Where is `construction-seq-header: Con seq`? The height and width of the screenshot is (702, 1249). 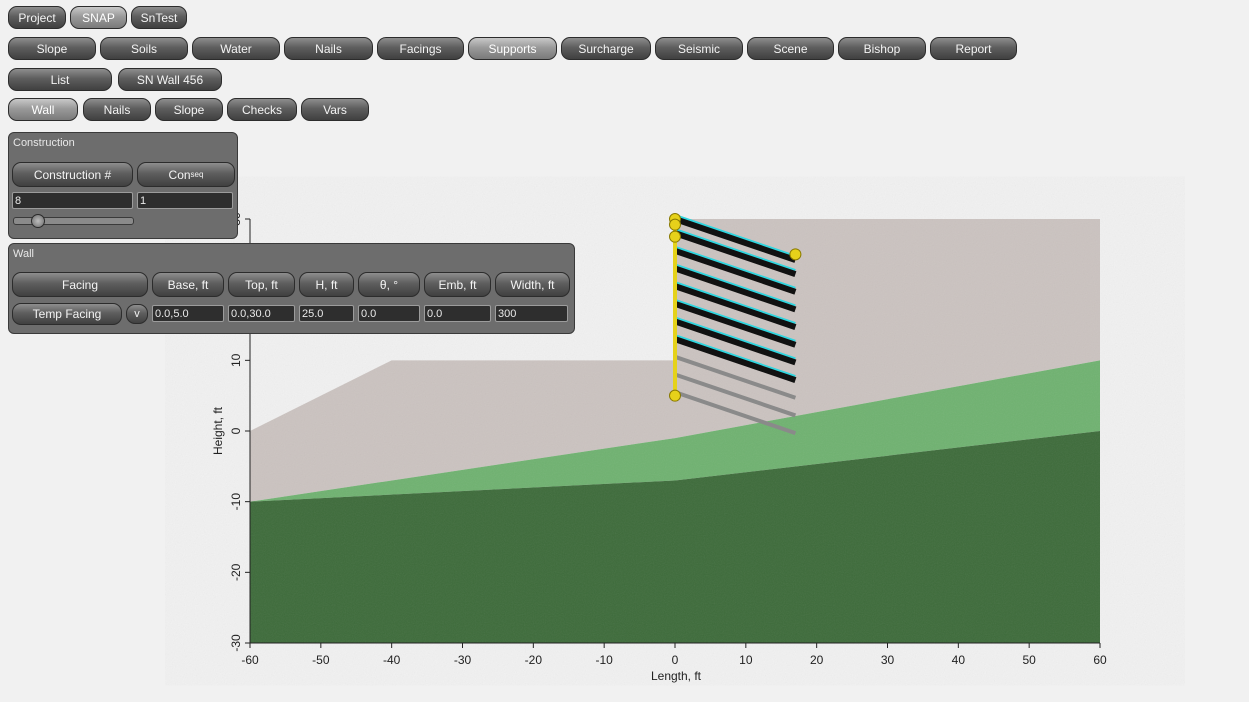
construction-seq-header: Con seq is located at coordinates (186, 174).